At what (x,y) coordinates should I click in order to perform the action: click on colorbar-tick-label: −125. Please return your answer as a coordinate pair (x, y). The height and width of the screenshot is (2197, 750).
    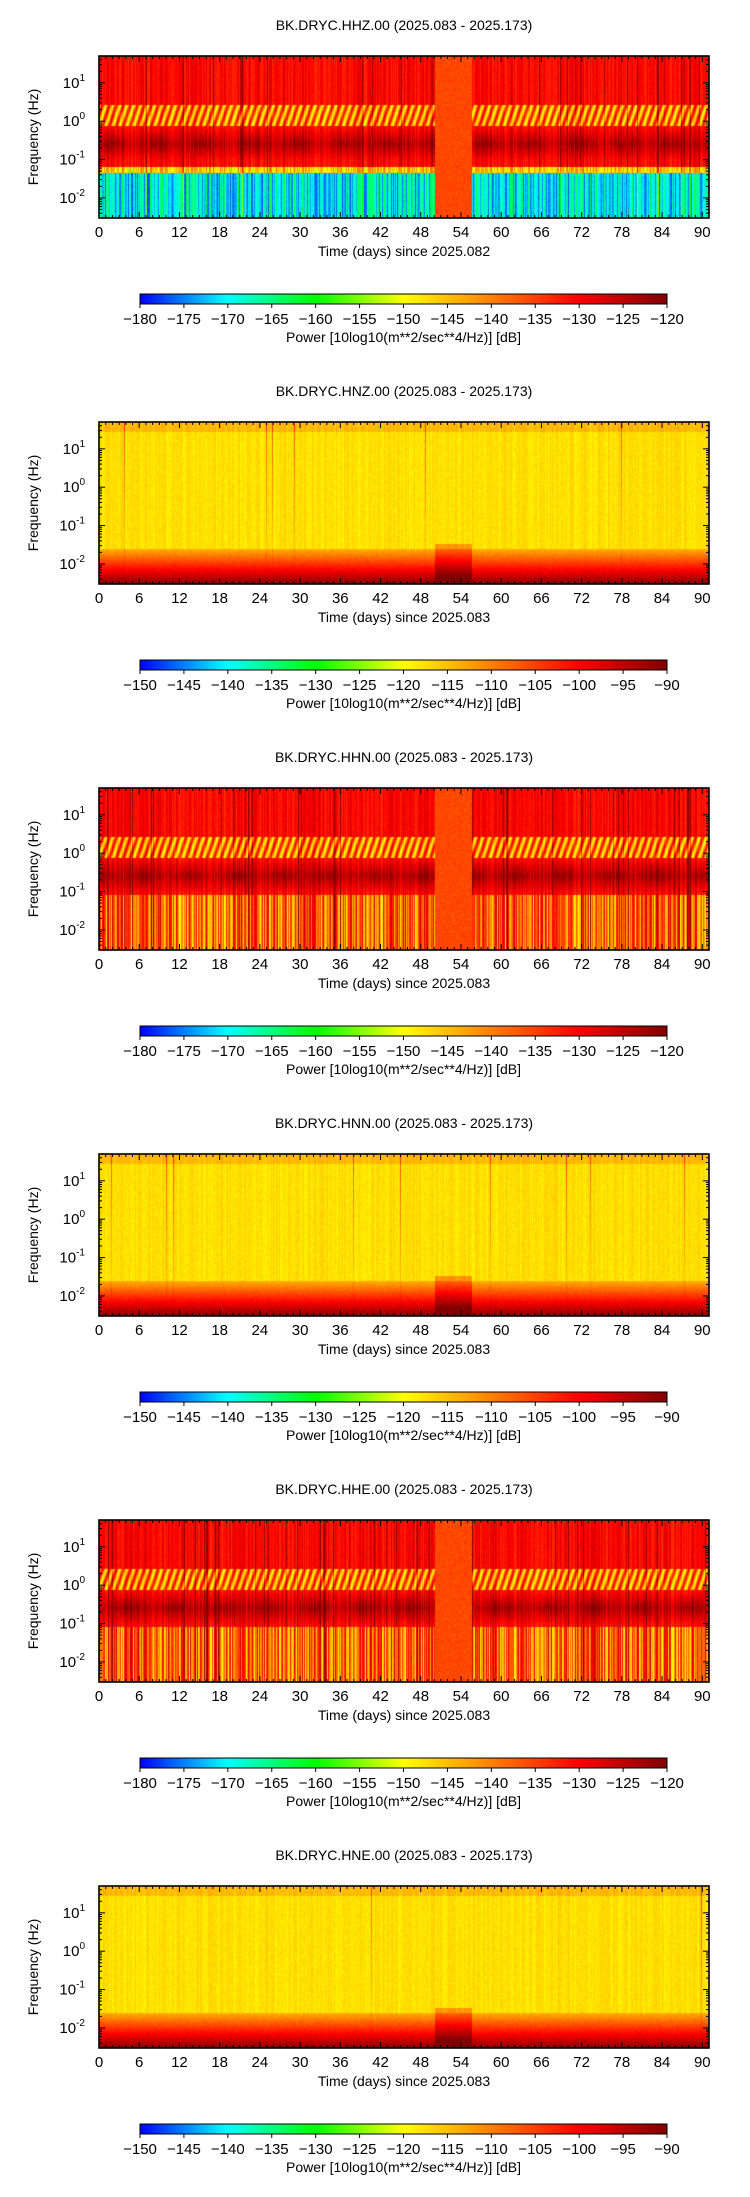
    Looking at the image, I should click on (360, 1417).